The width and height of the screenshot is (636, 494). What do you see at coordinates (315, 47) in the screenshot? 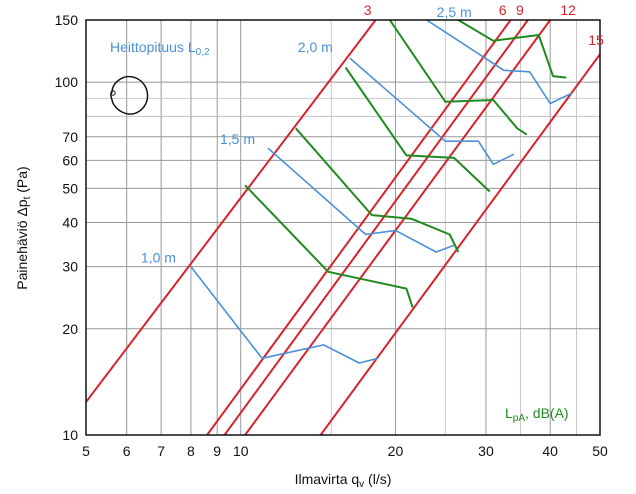
I see `throw-length-label: 2,0 m` at bounding box center [315, 47].